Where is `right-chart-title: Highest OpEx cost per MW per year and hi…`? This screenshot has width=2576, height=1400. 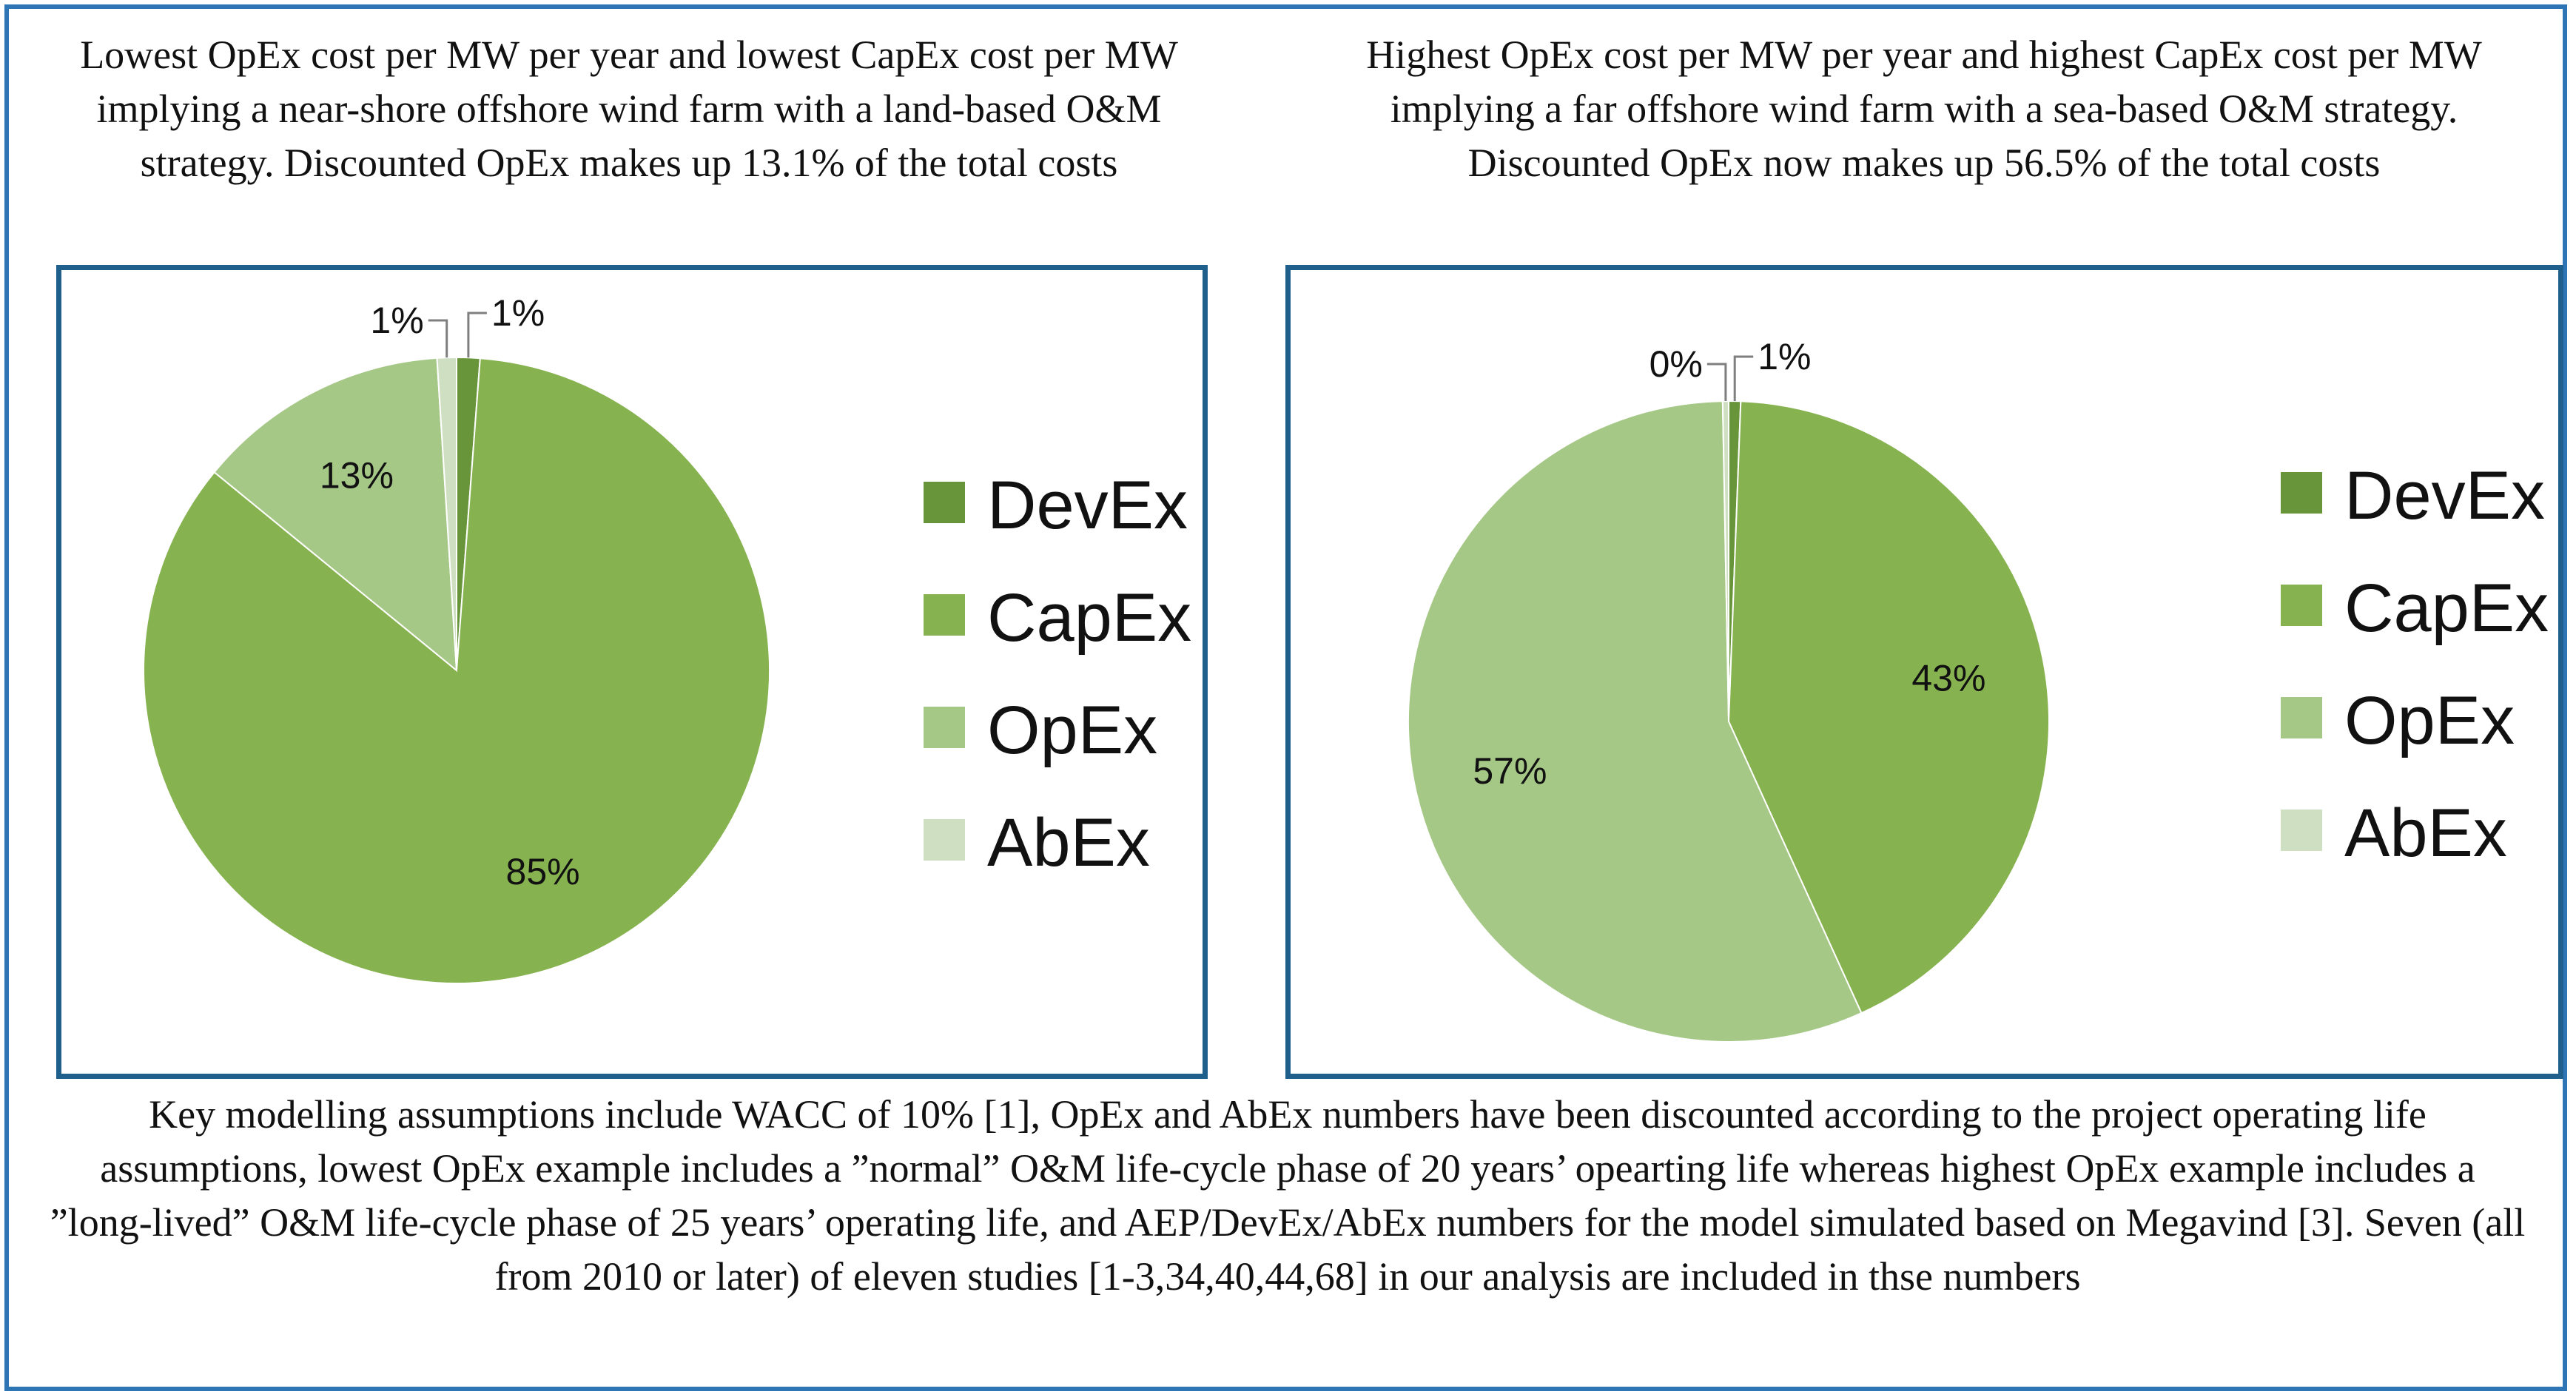
right-chart-title: Highest OpEx cost per MW per year and hi… is located at coordinates (1924, 109).